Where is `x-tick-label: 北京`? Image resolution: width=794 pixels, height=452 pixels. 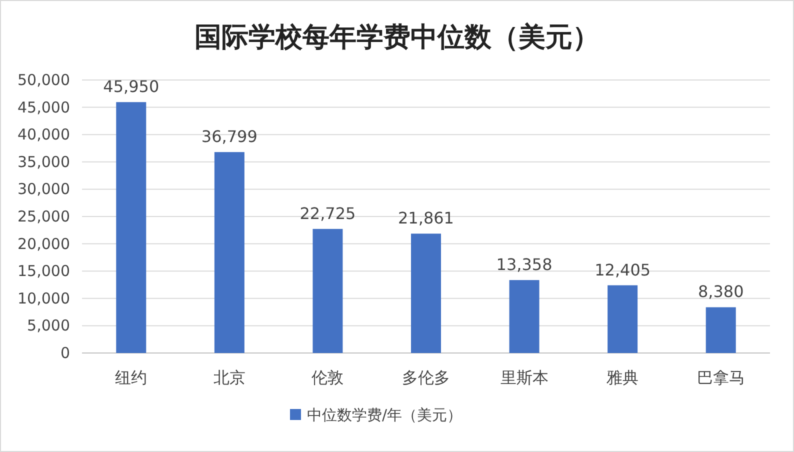
x-tick-label: 北京 is located at coordinates (229, 377).